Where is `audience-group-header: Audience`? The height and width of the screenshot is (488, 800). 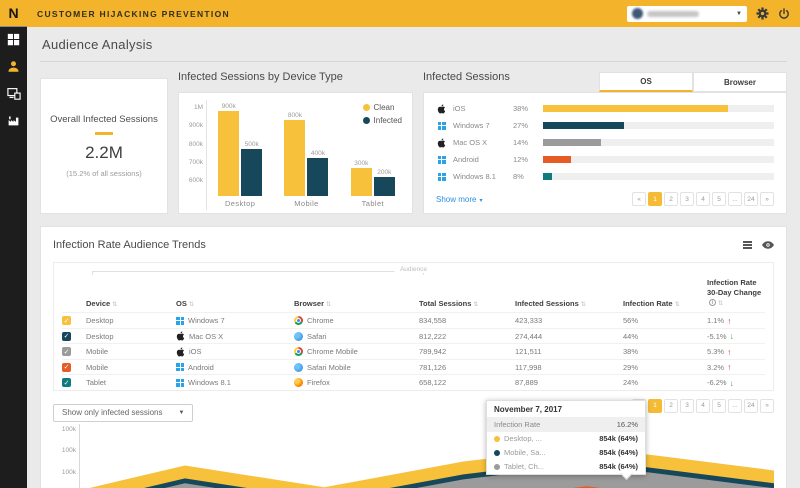
audience-group-header: Audience is located at coordinates (413, 271).